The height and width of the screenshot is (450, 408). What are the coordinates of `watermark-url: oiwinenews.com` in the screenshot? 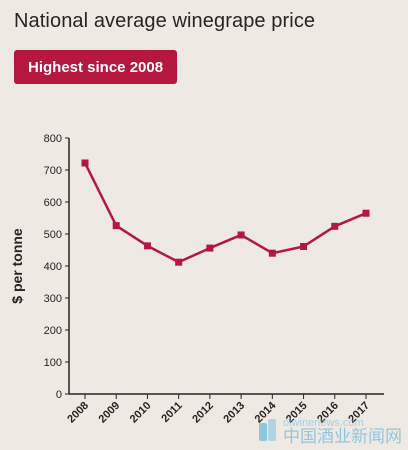 It's located at (323, 423).